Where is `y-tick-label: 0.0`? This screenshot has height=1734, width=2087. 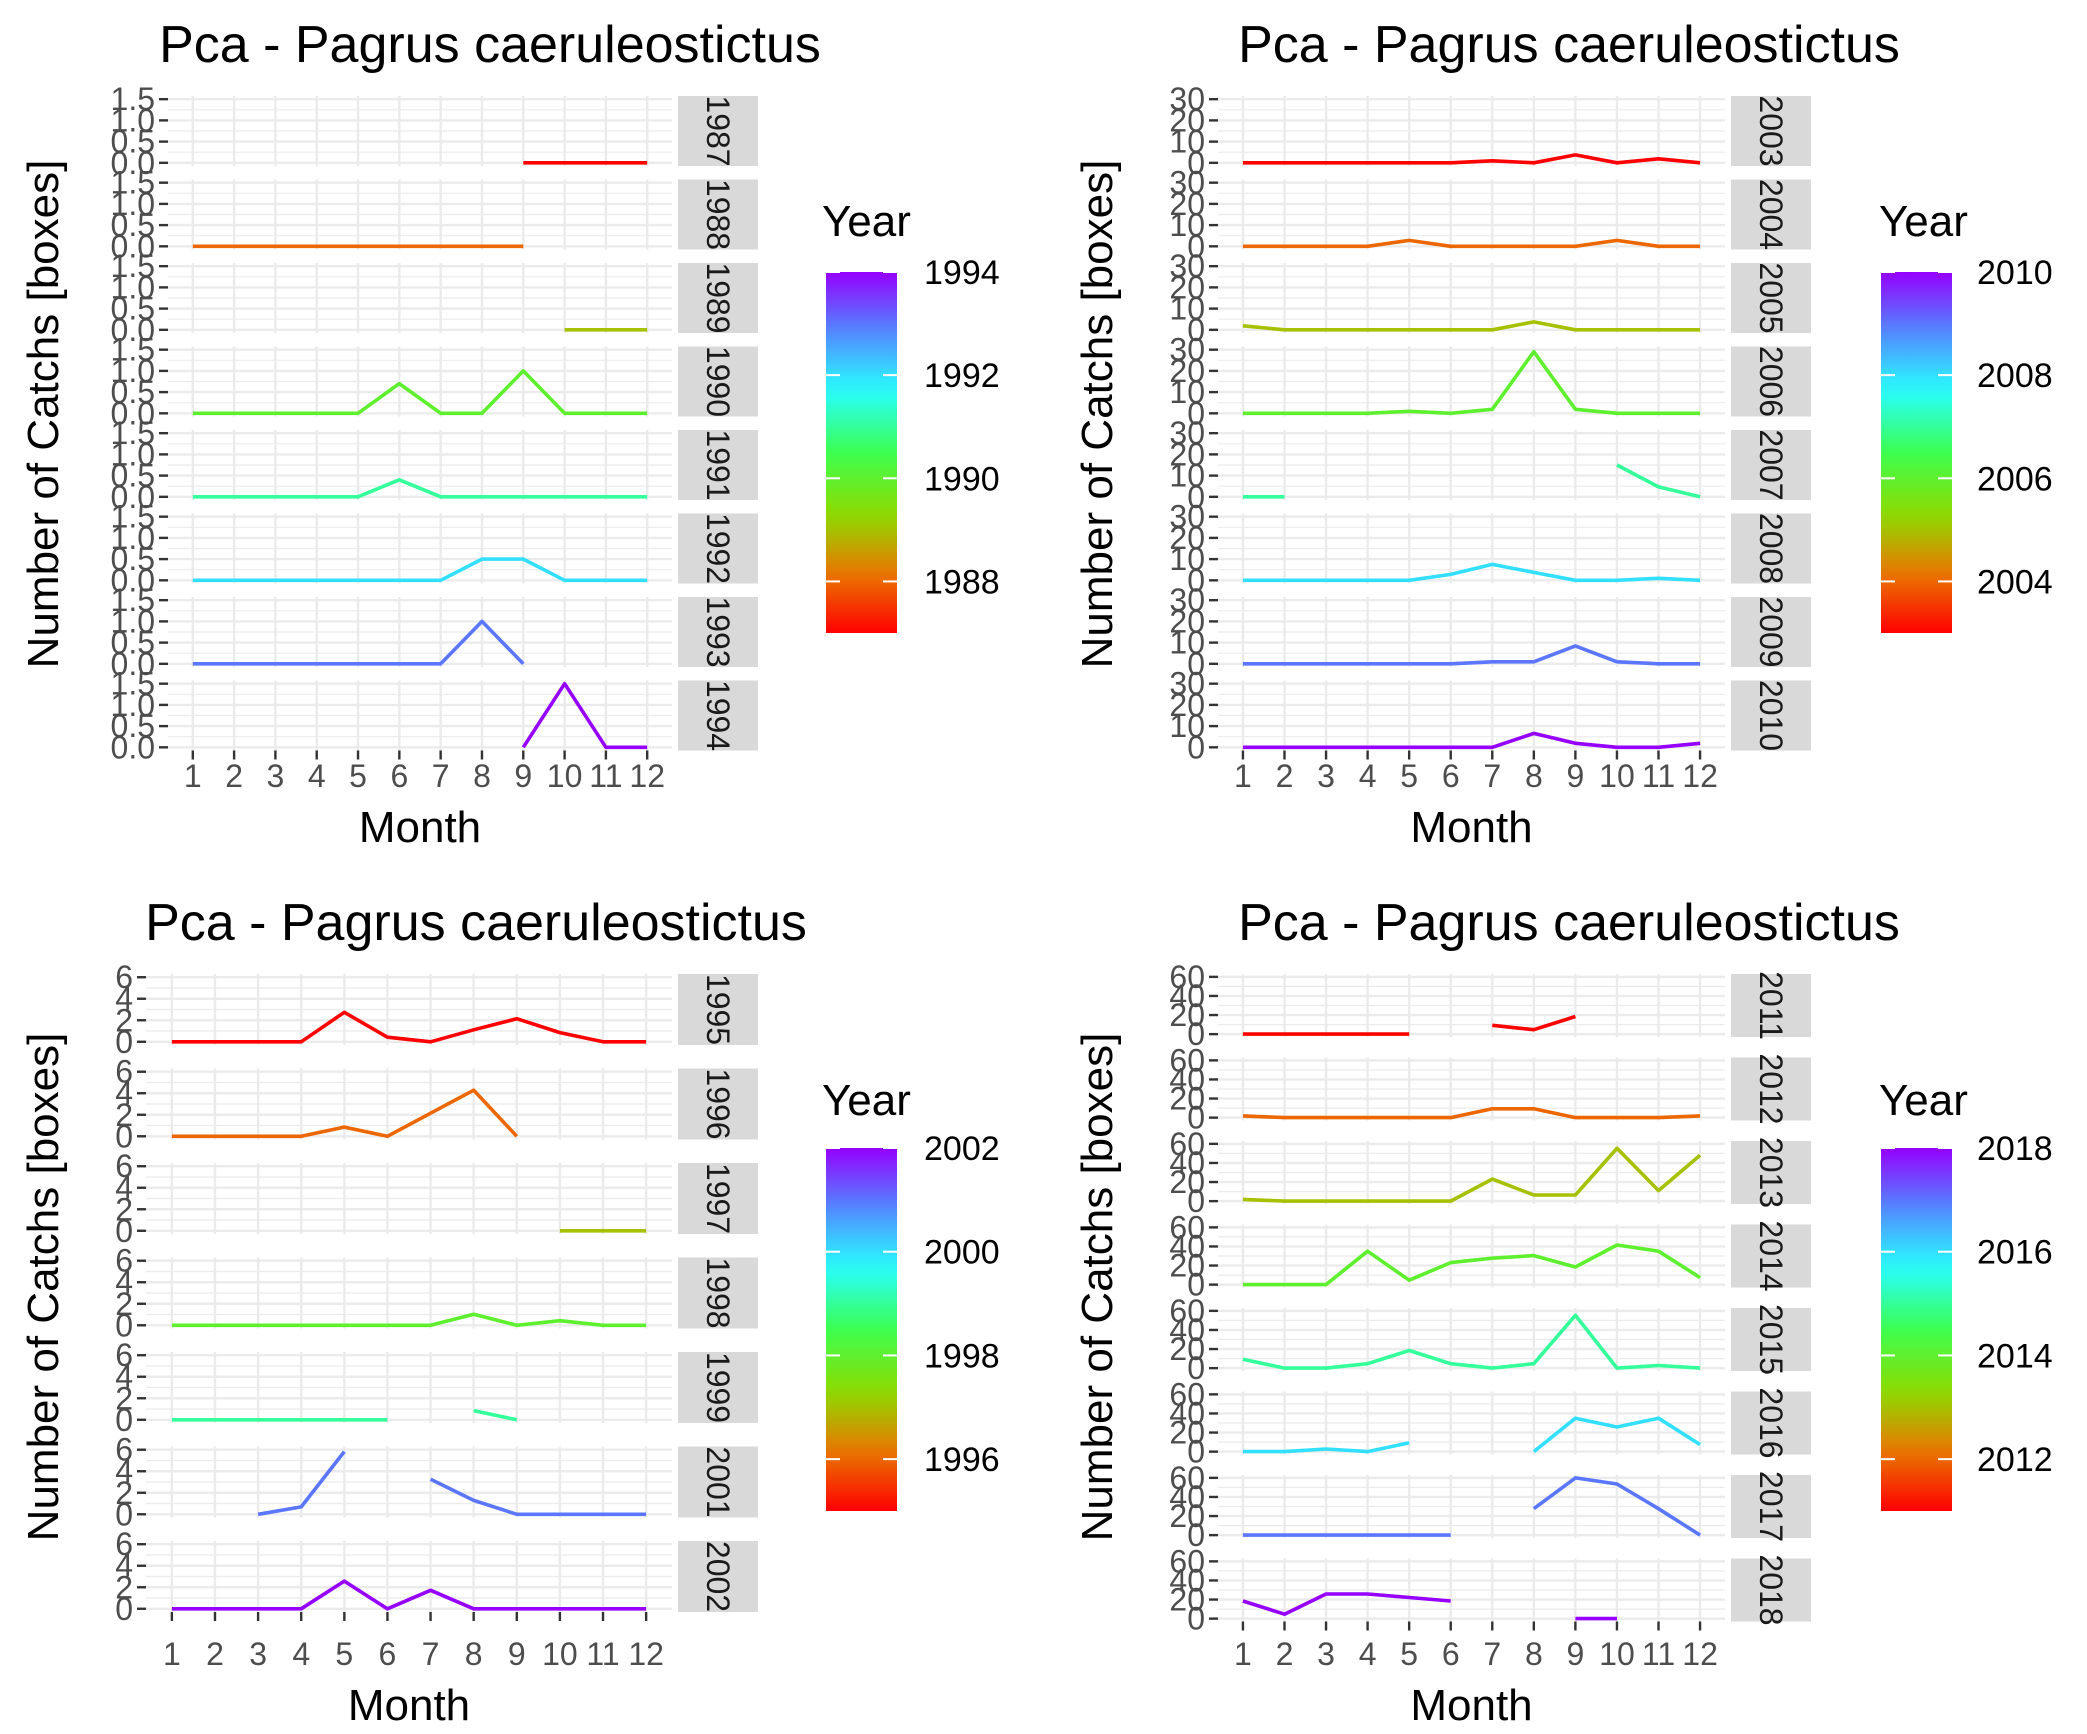
y-tick-label: 0.0 is located at coordinates (133, 747).